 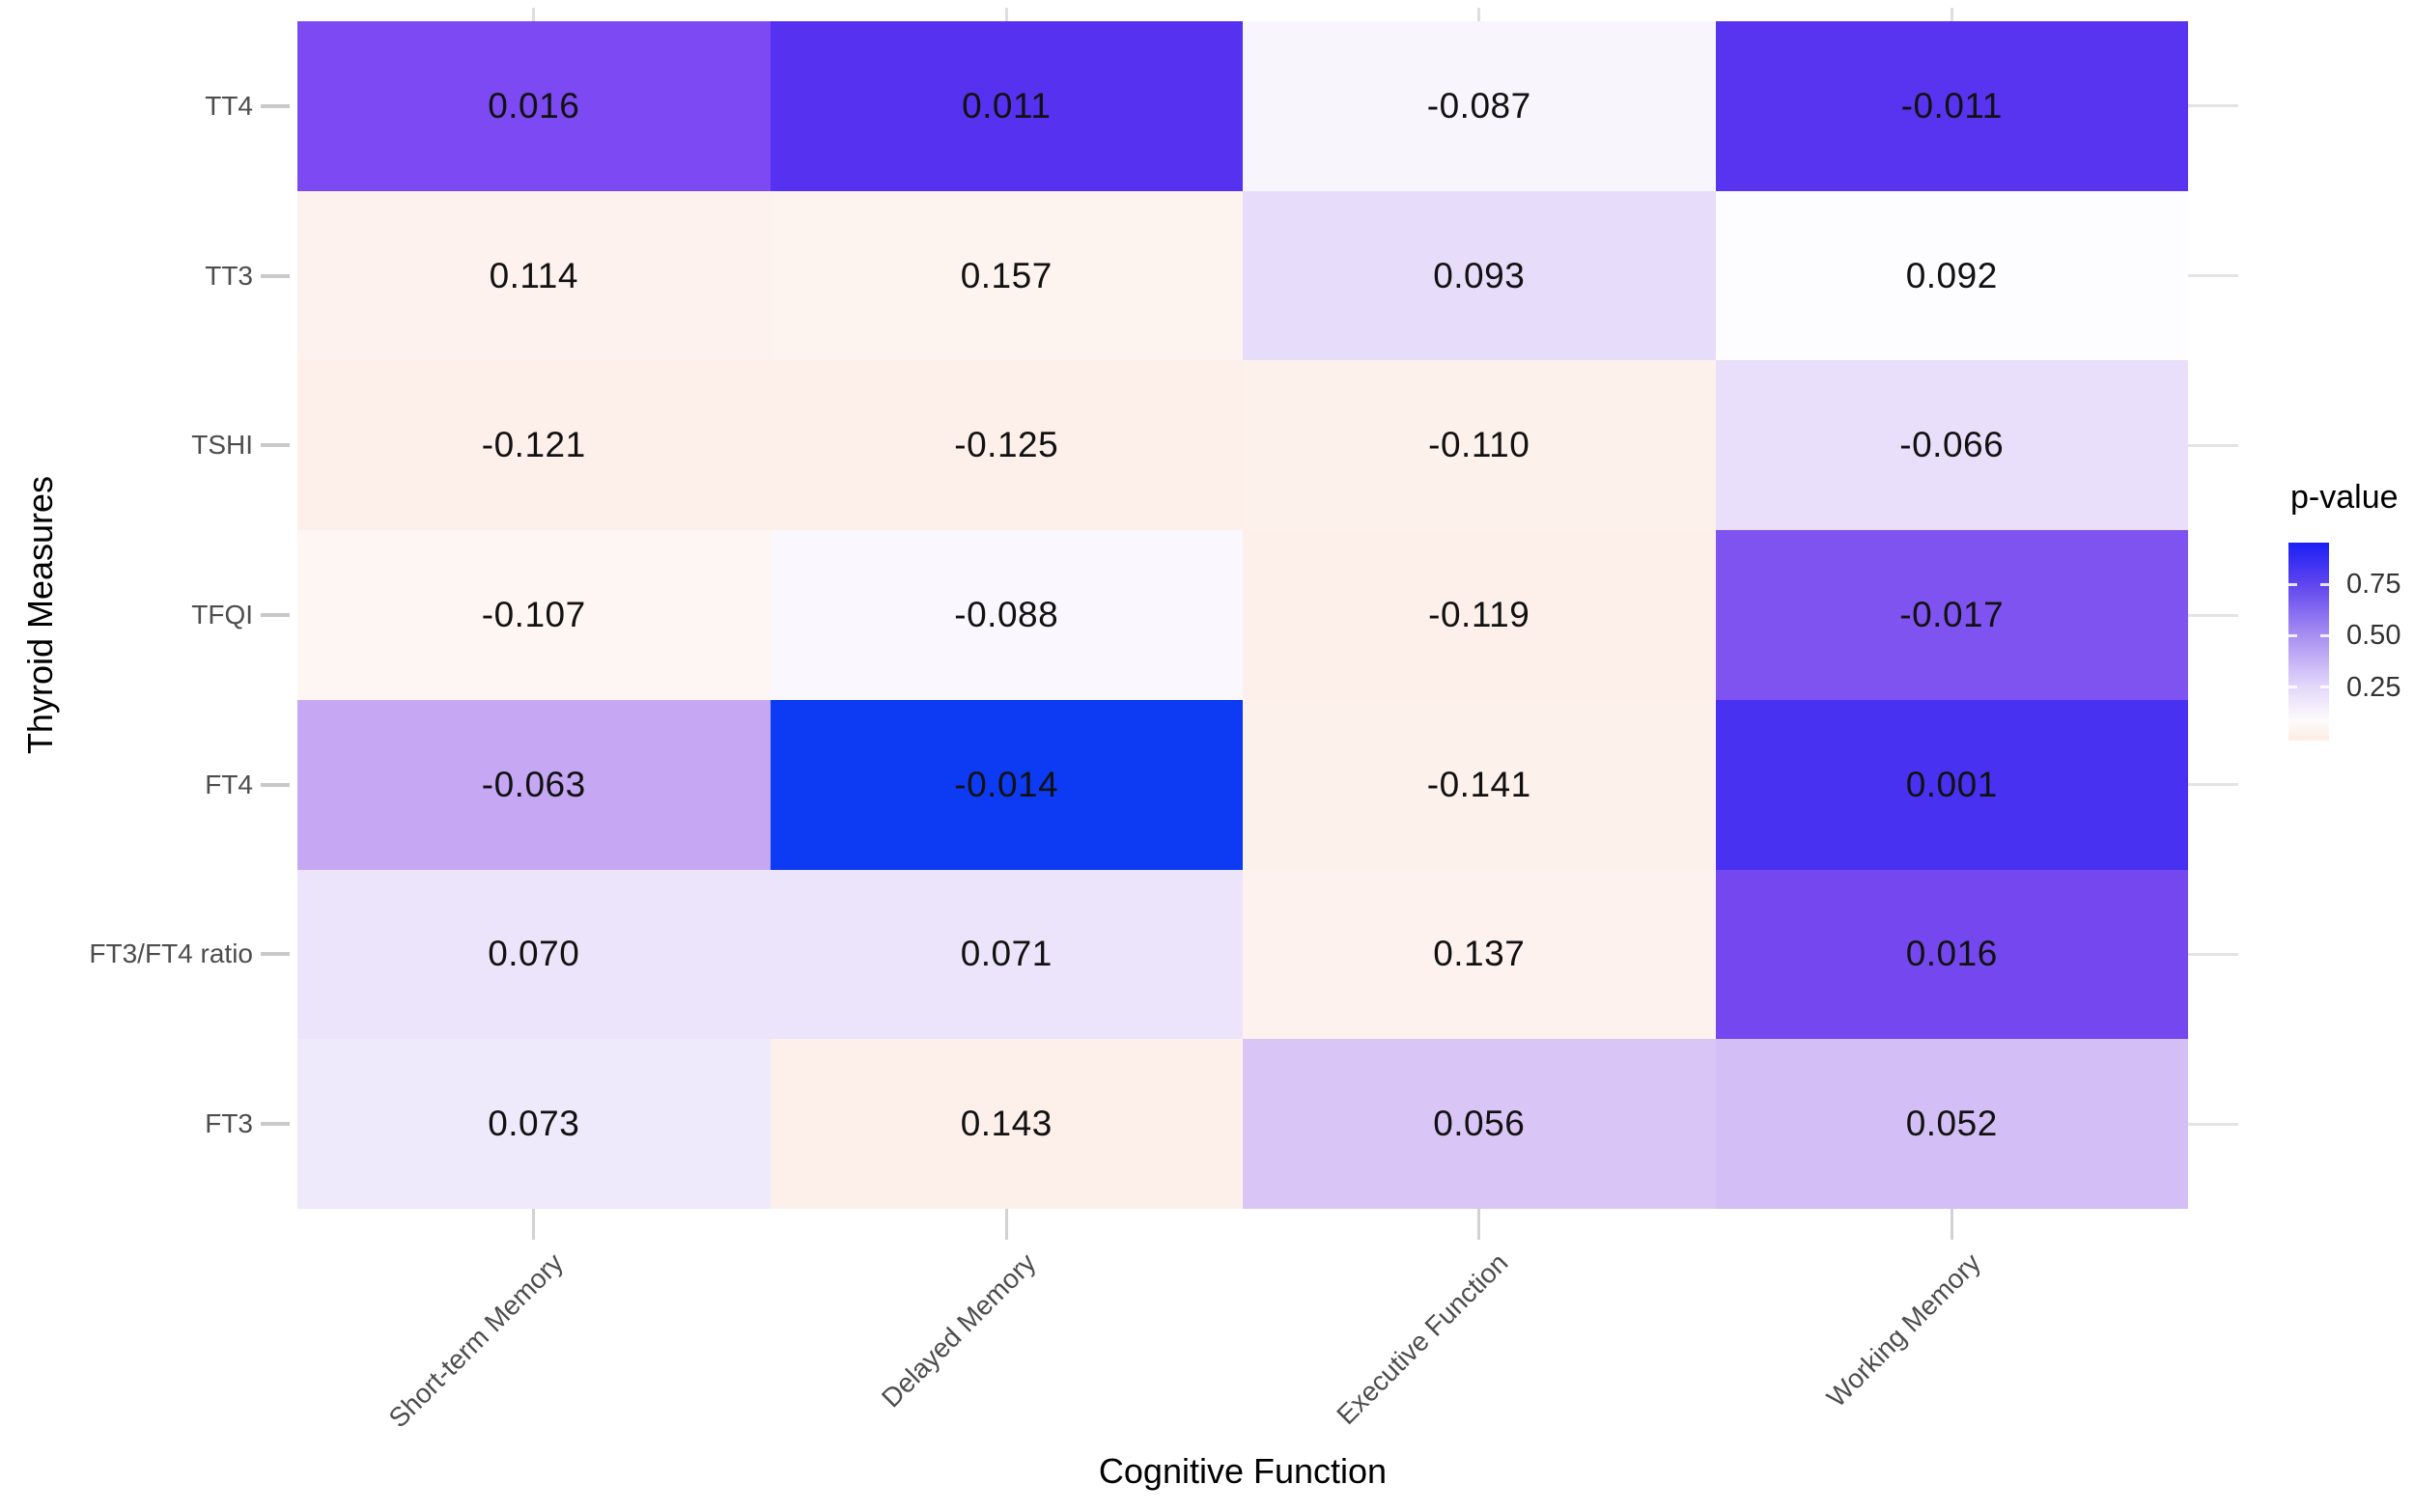 I want to click on colorbar-legend: p-value 0.75 0.50 0.25, so click(x=2351, y=610).